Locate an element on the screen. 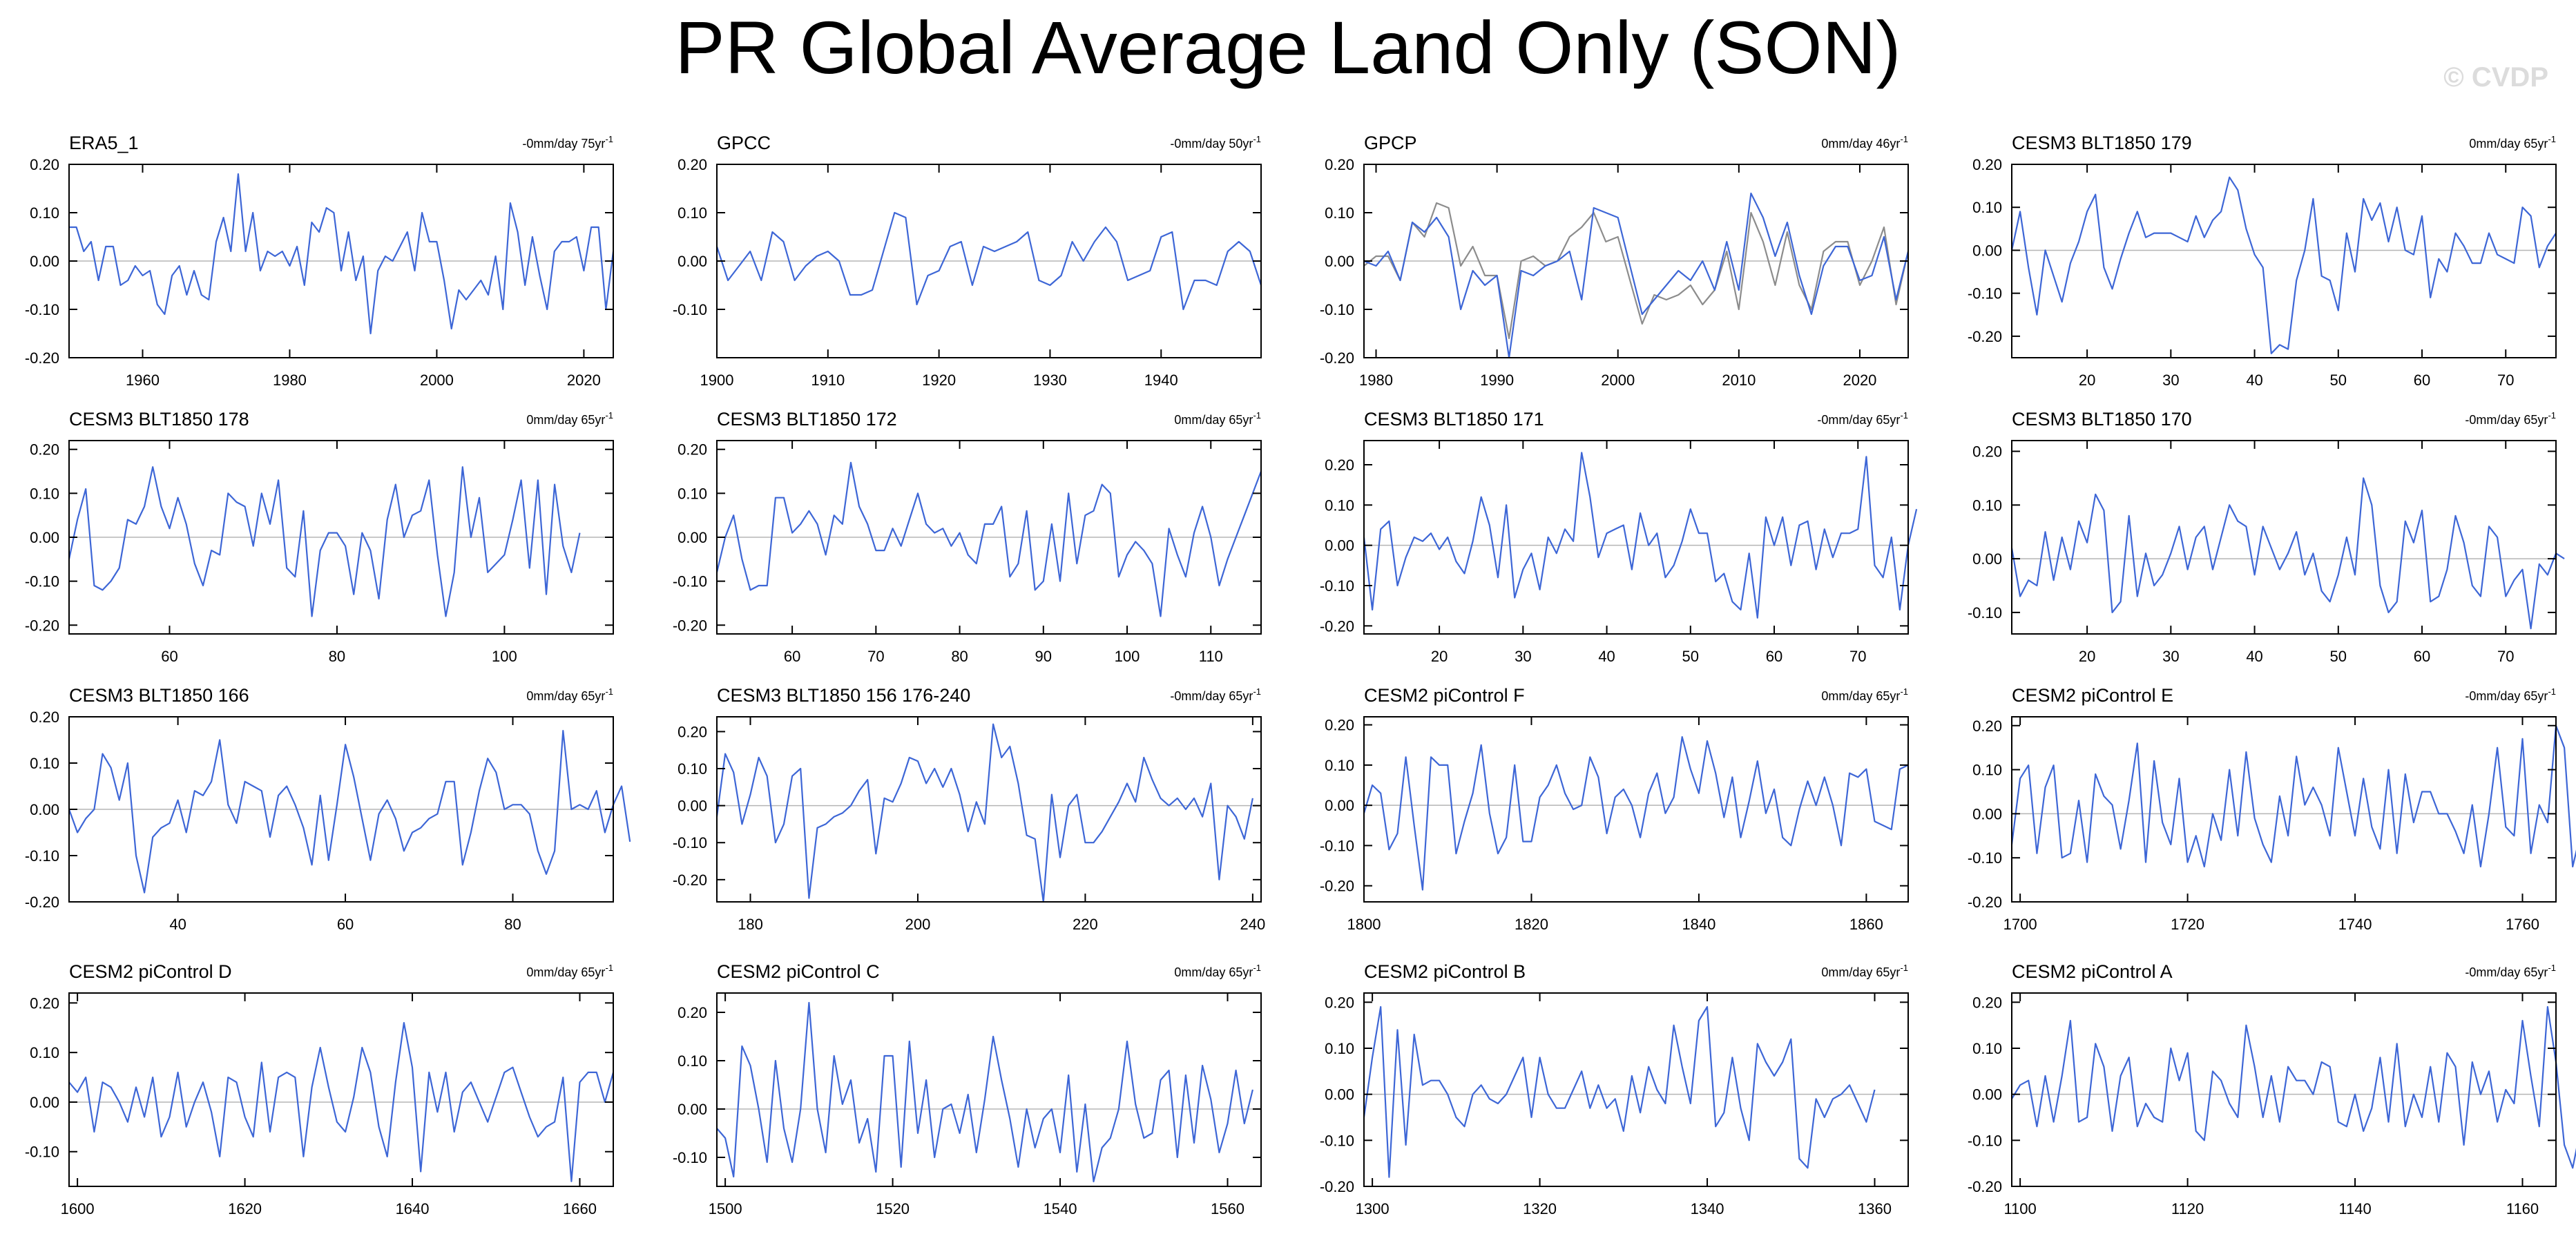  x-tick-label: 240 is located at coordinates (1253, 925).